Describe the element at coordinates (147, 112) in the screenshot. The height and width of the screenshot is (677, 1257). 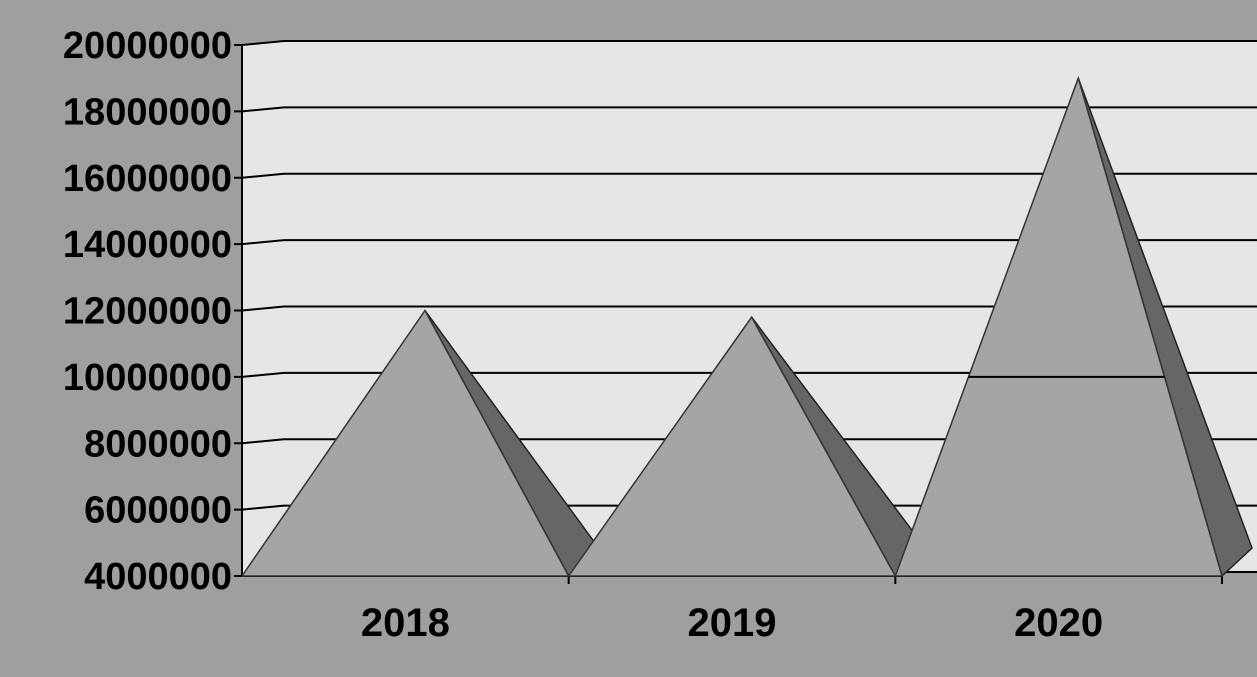
I see `y-tick-label: 18000000` at that location.